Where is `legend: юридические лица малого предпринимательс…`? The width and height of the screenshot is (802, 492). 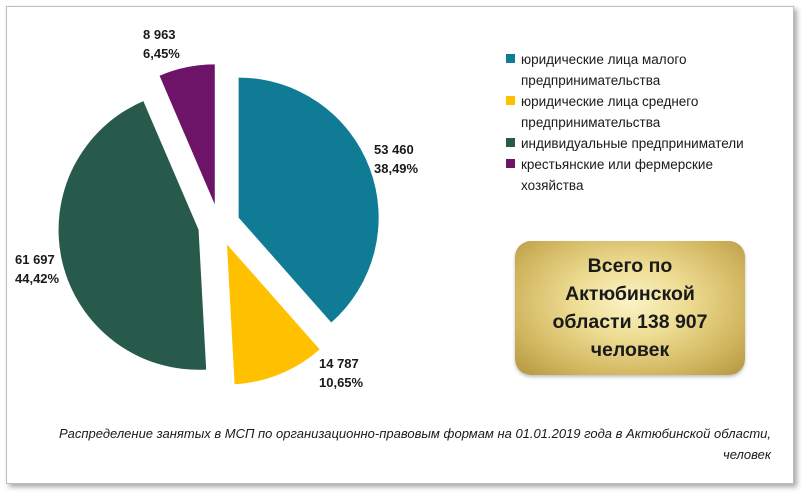 legend: юридические лица малого предпринимательс… is located at coordinates (631, 122).